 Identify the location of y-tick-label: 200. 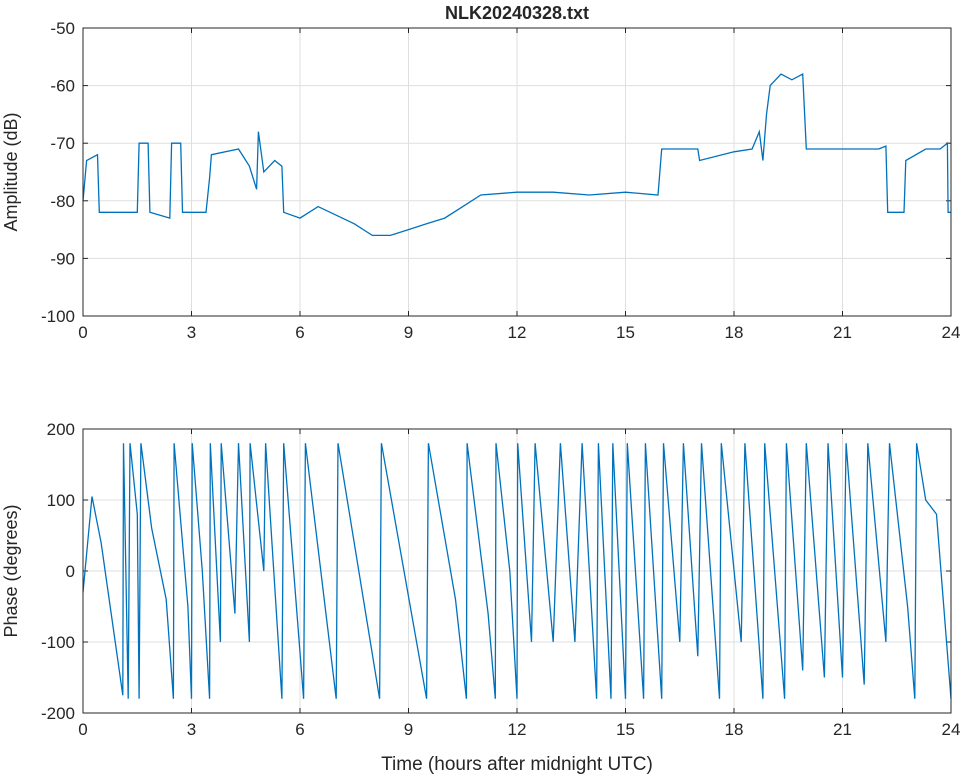
(61, 429).